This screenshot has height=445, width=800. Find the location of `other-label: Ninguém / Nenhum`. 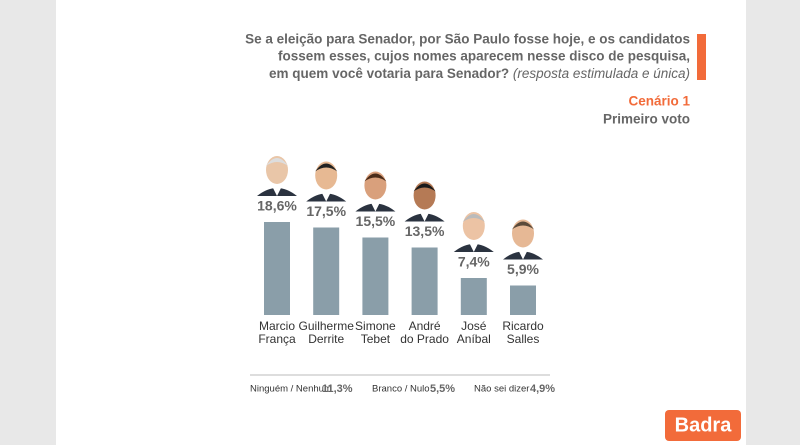

other-label: Ninguém / Nenhum is located at coordinates (291, 389).